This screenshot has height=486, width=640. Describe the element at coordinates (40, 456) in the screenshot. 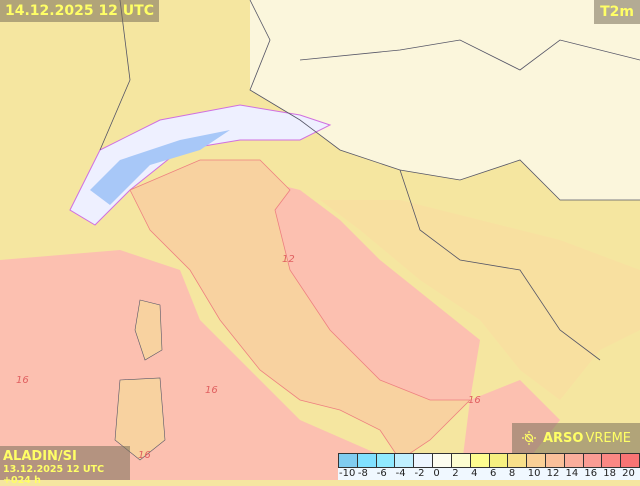

I see `model-name: ALADIN/SI` at that location.